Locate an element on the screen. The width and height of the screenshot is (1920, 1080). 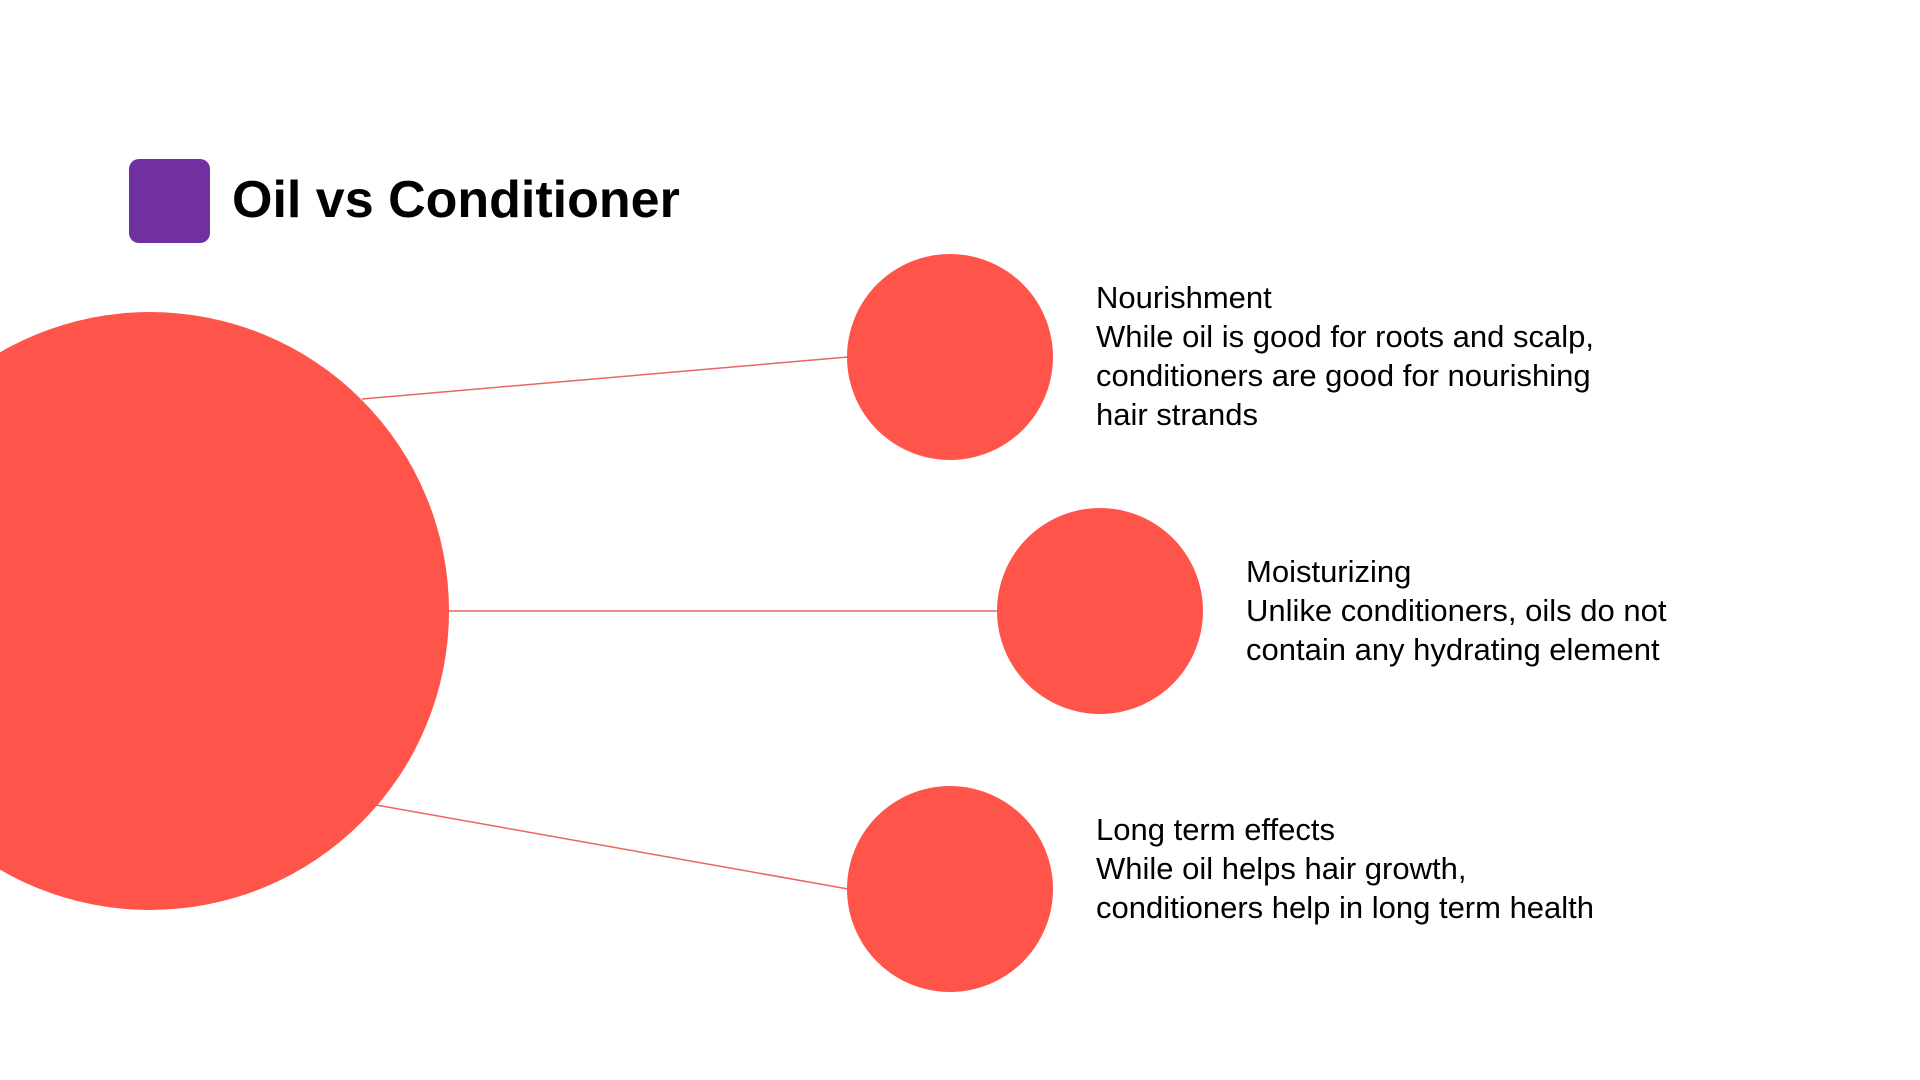
item-heading: Long term effects is located at coordinates (1215, 829).